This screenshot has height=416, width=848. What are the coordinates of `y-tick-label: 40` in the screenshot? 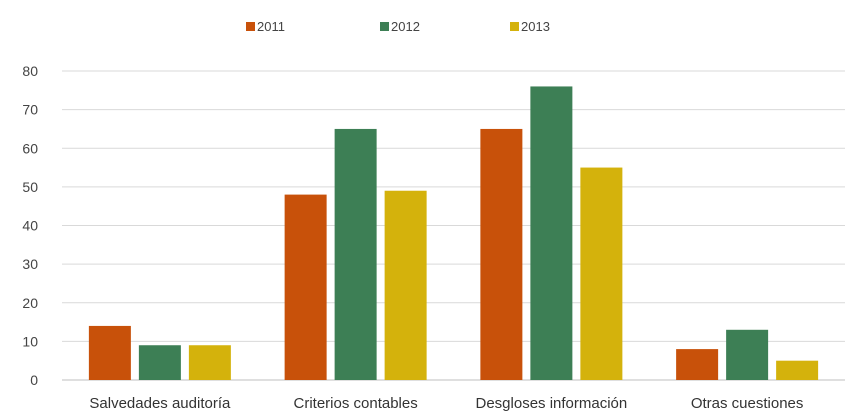 It's located at (30, 226).